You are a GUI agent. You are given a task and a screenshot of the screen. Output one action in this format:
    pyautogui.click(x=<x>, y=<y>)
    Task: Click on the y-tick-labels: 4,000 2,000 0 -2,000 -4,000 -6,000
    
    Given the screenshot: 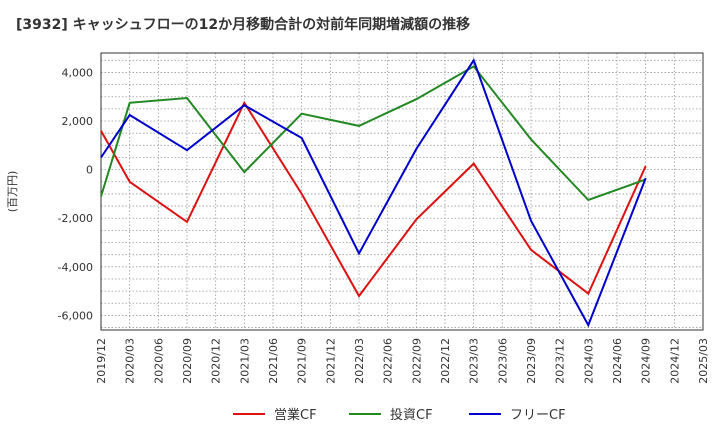 What is the action you would take?
    pyautogui.click(x=75, y=194)
    